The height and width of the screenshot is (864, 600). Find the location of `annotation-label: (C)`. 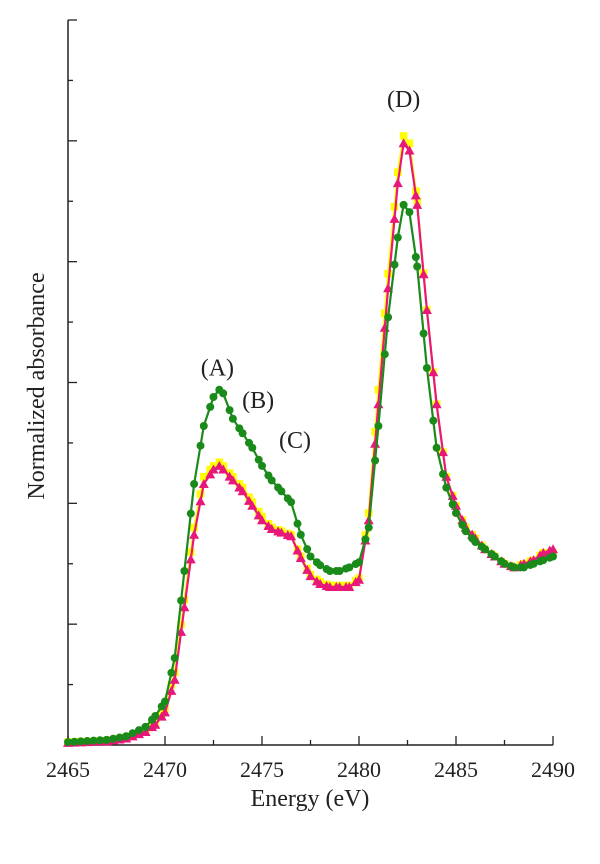

annotation-label: (C) is located at coordinates (295, 441).